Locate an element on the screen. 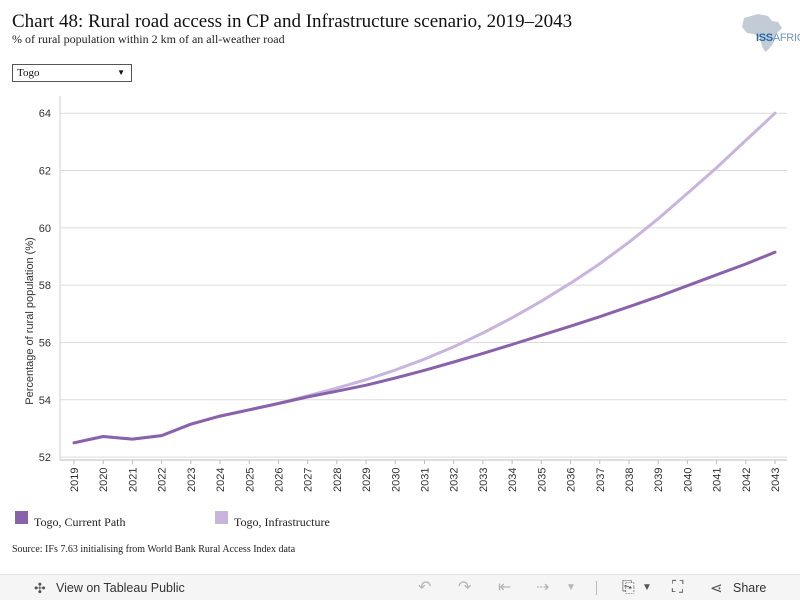 This screenshot has width=800, height=600. x-tick-label: 2031 is located at coordinates (426, 480).